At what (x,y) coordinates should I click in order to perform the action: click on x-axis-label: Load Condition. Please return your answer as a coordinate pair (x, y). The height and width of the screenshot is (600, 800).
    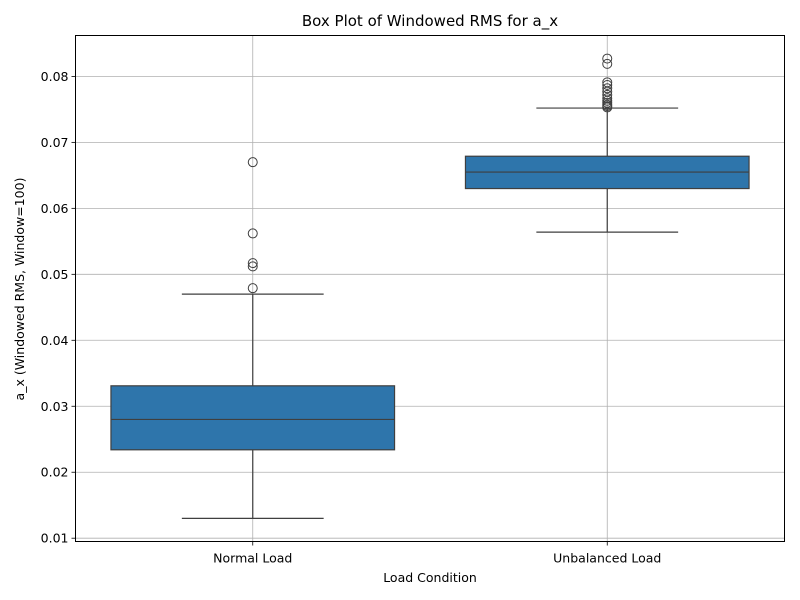
    Looking at the image, I should click on (430, 577).